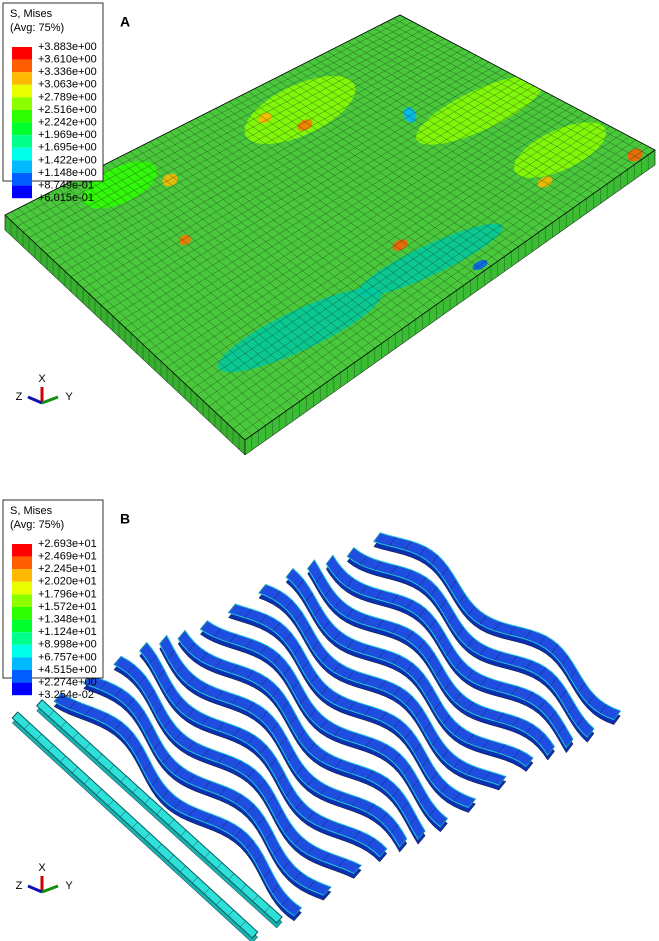 This screenshot has width=659, height=941. Describe the element at coordinates (19, 886) in the screenshot. I see `axis-label: Z` at that location.